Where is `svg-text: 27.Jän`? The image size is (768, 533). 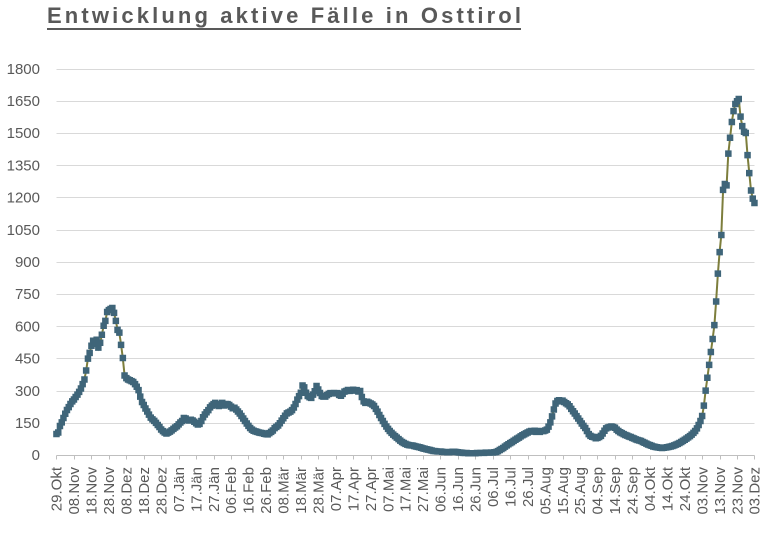 svg-text: 27.Jän is located at coordinates (214, 489).